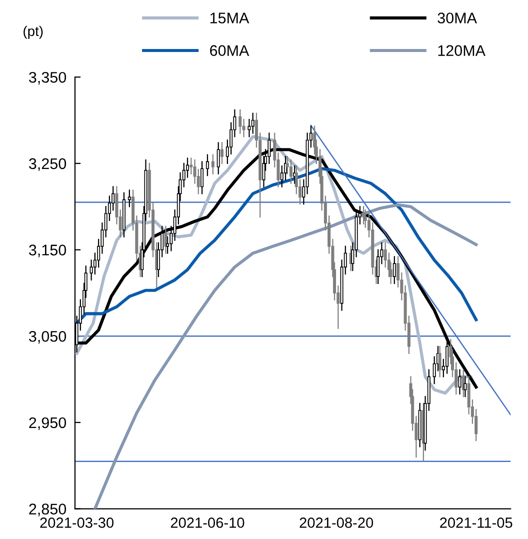 This screenshot has width=528, height=539. I want to click on legend-label: 30MA, so click(457, 18).